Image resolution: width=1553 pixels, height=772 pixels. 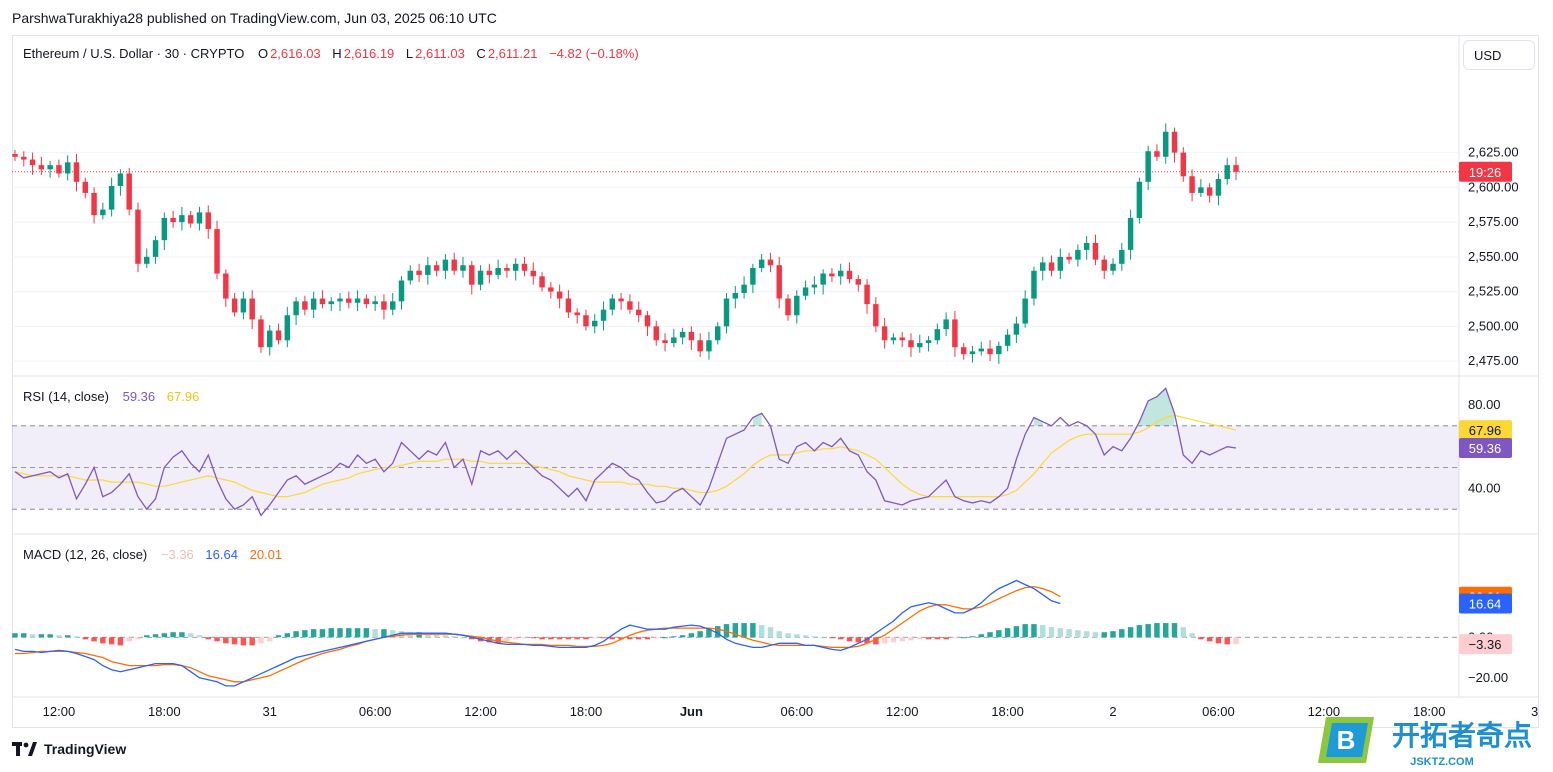 I want to click on symbol-name: Ethereum / U.S. Dollar · 30 · CRYPTO, so click(x=134, y=53).